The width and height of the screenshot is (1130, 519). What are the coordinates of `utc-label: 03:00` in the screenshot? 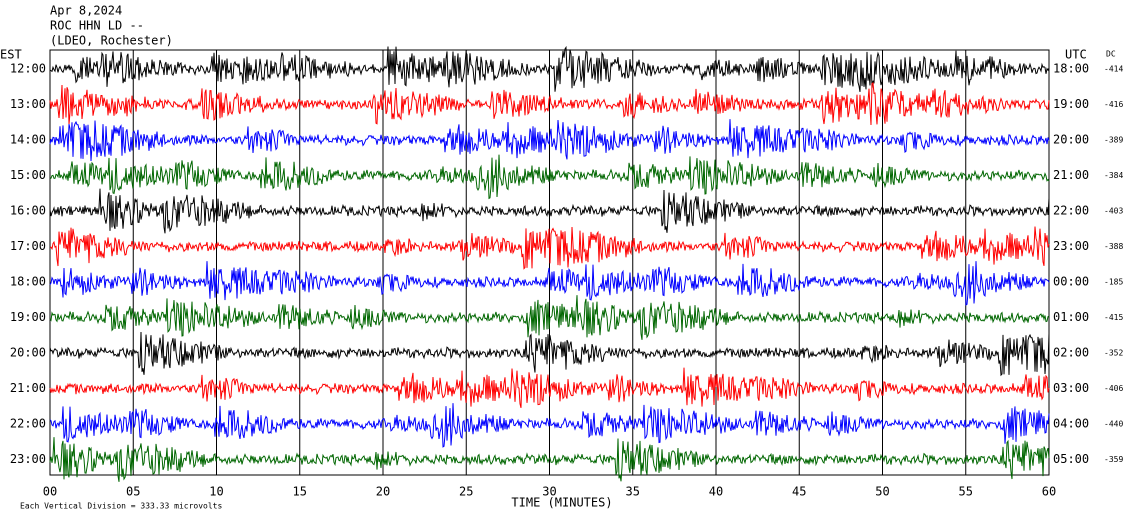 It's located at (1071, 388).